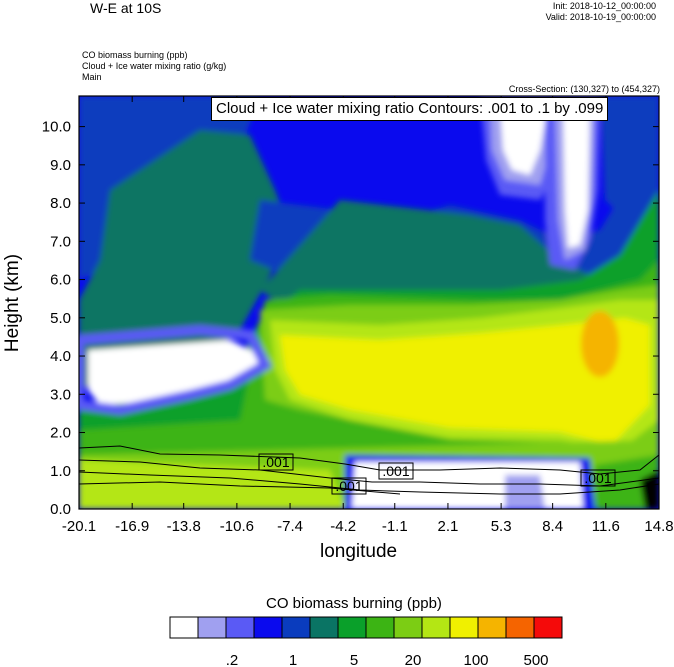 Image resolution: width=674 pixels, height=667 pixels. Describe the element at coordinates (354, 603) in the screenshot. I see `colorbar-title: CO biomass burning (ppb)` at that location.